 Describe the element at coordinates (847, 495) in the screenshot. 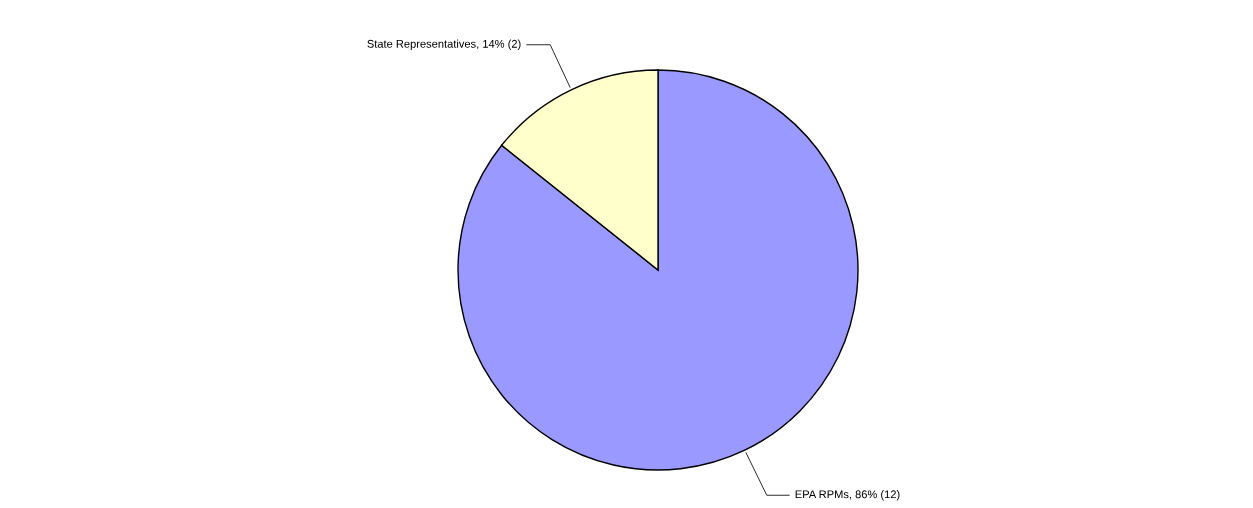

I see `slice-label: EPA RPMs, 86% (12)` at that location.